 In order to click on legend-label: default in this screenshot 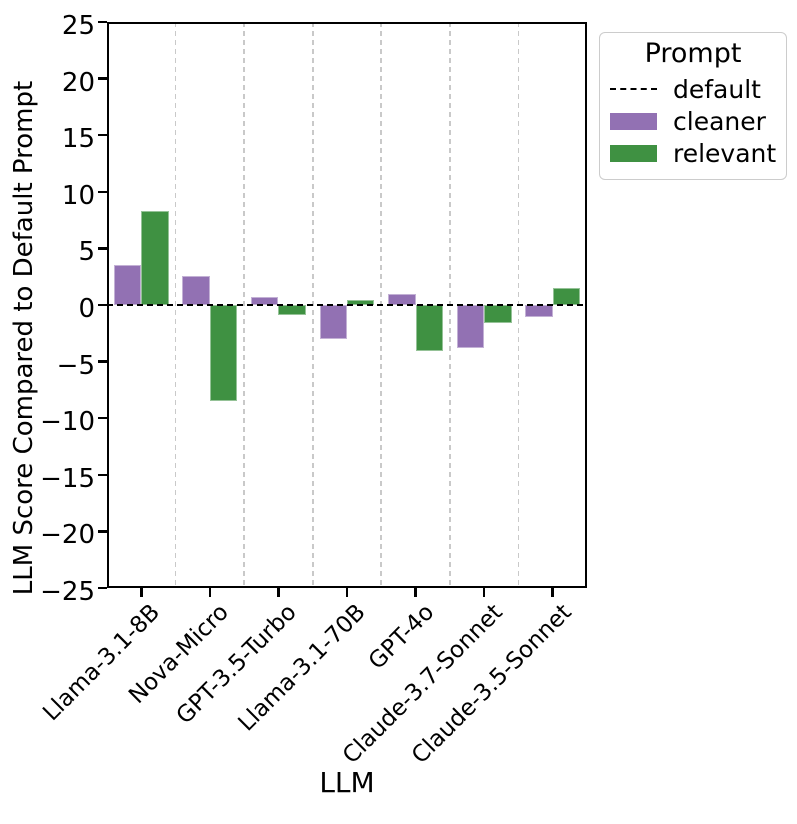, I will do `click(717, 89)`.